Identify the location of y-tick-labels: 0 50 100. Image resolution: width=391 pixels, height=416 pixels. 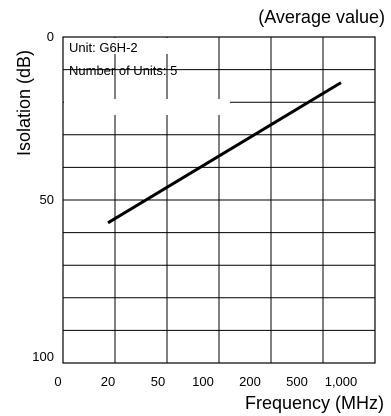
(43, 196).